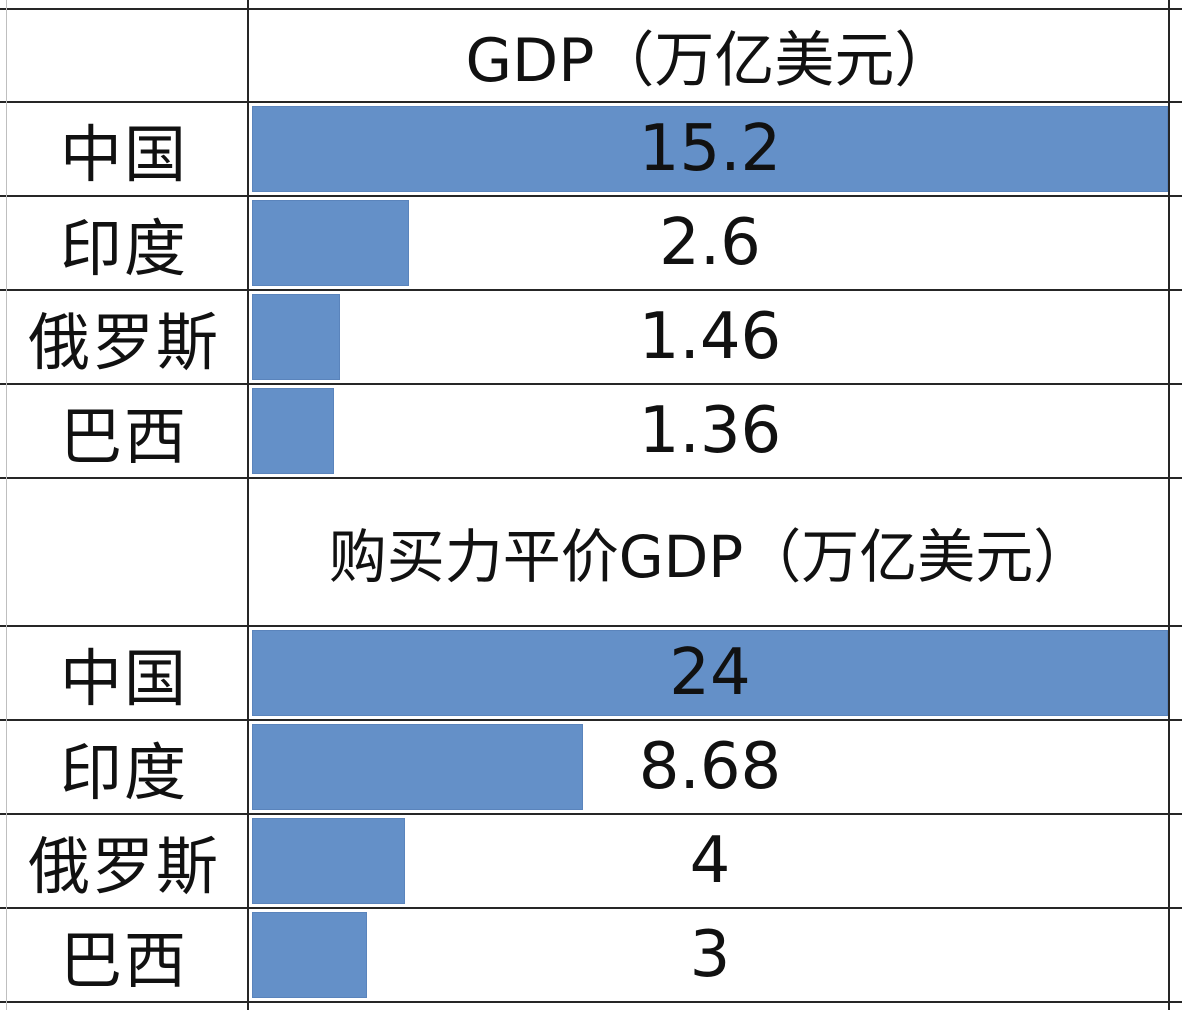 This screenshot has height=1010, width=1182. Describe the element at coordinates (710, 243) in the screenshot. I see `data-label: 2.6` at that location.